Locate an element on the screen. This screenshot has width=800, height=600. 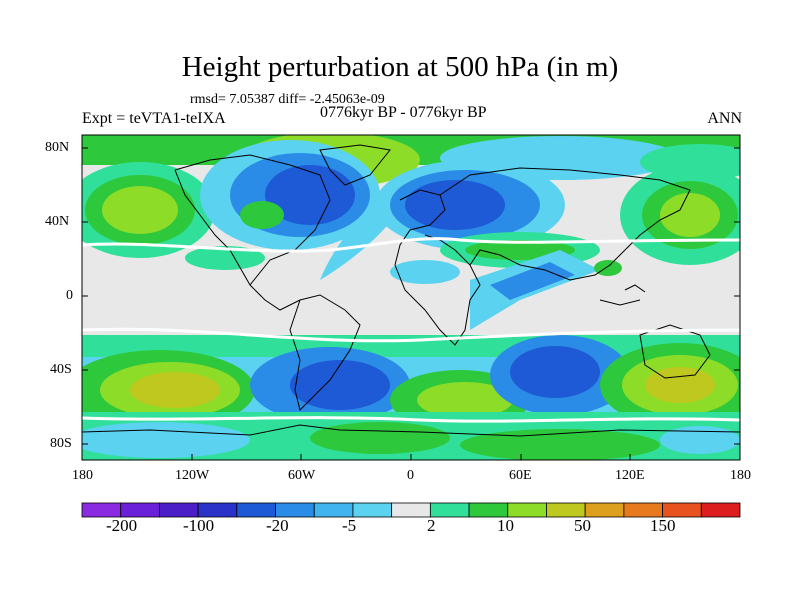
lon-tick-60e: 60E is located at coordinates (520, 475).